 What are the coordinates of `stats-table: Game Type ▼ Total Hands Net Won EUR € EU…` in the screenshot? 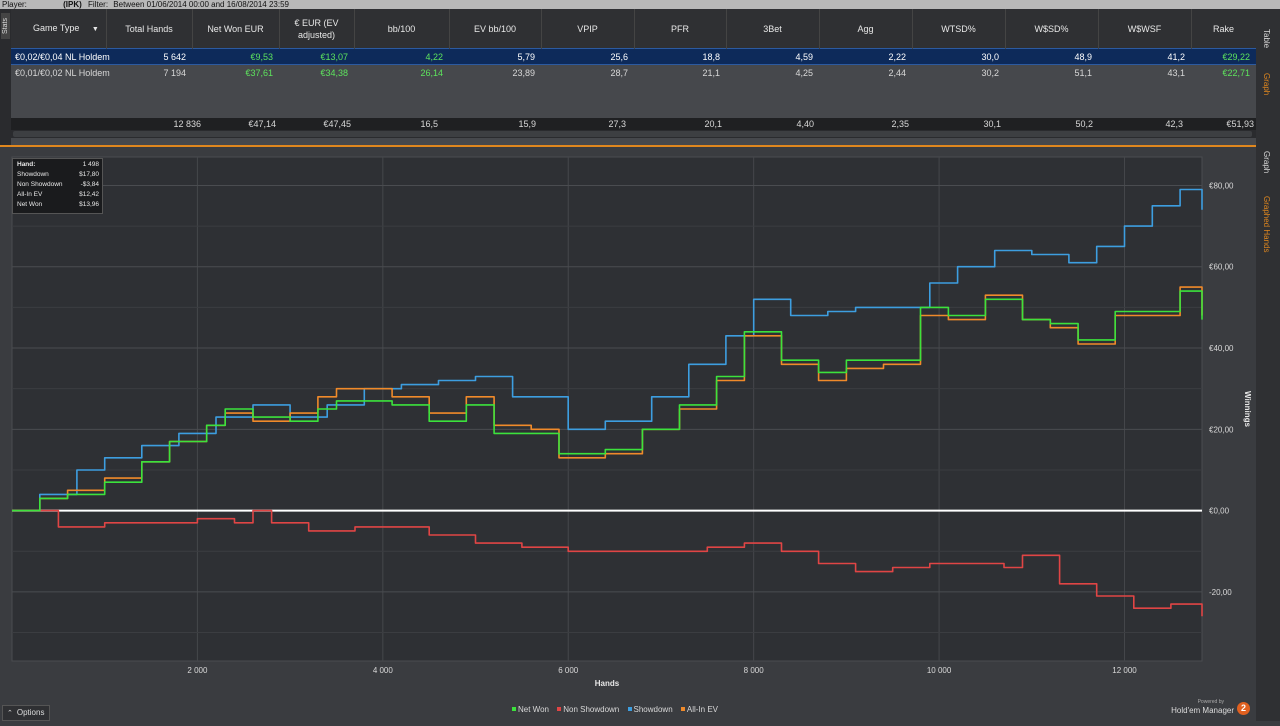 It's located at (634, 44).